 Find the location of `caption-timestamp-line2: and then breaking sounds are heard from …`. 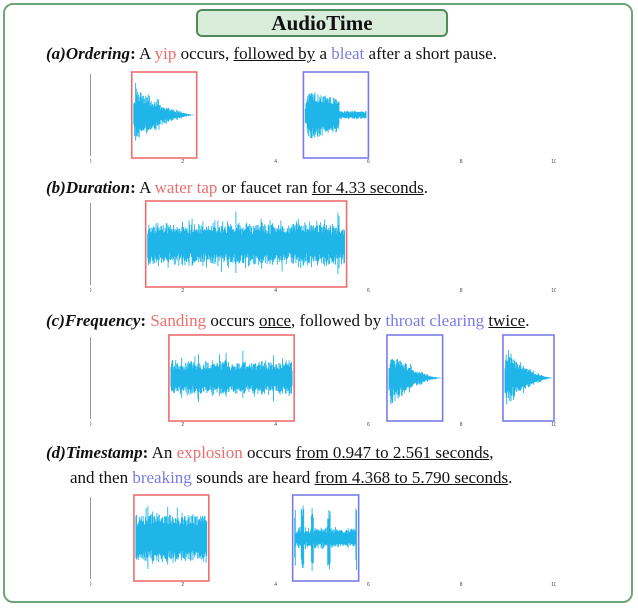

caption-timestamp-line2: and then breaking sounds are heard from … is located at coordinates (291, 478).